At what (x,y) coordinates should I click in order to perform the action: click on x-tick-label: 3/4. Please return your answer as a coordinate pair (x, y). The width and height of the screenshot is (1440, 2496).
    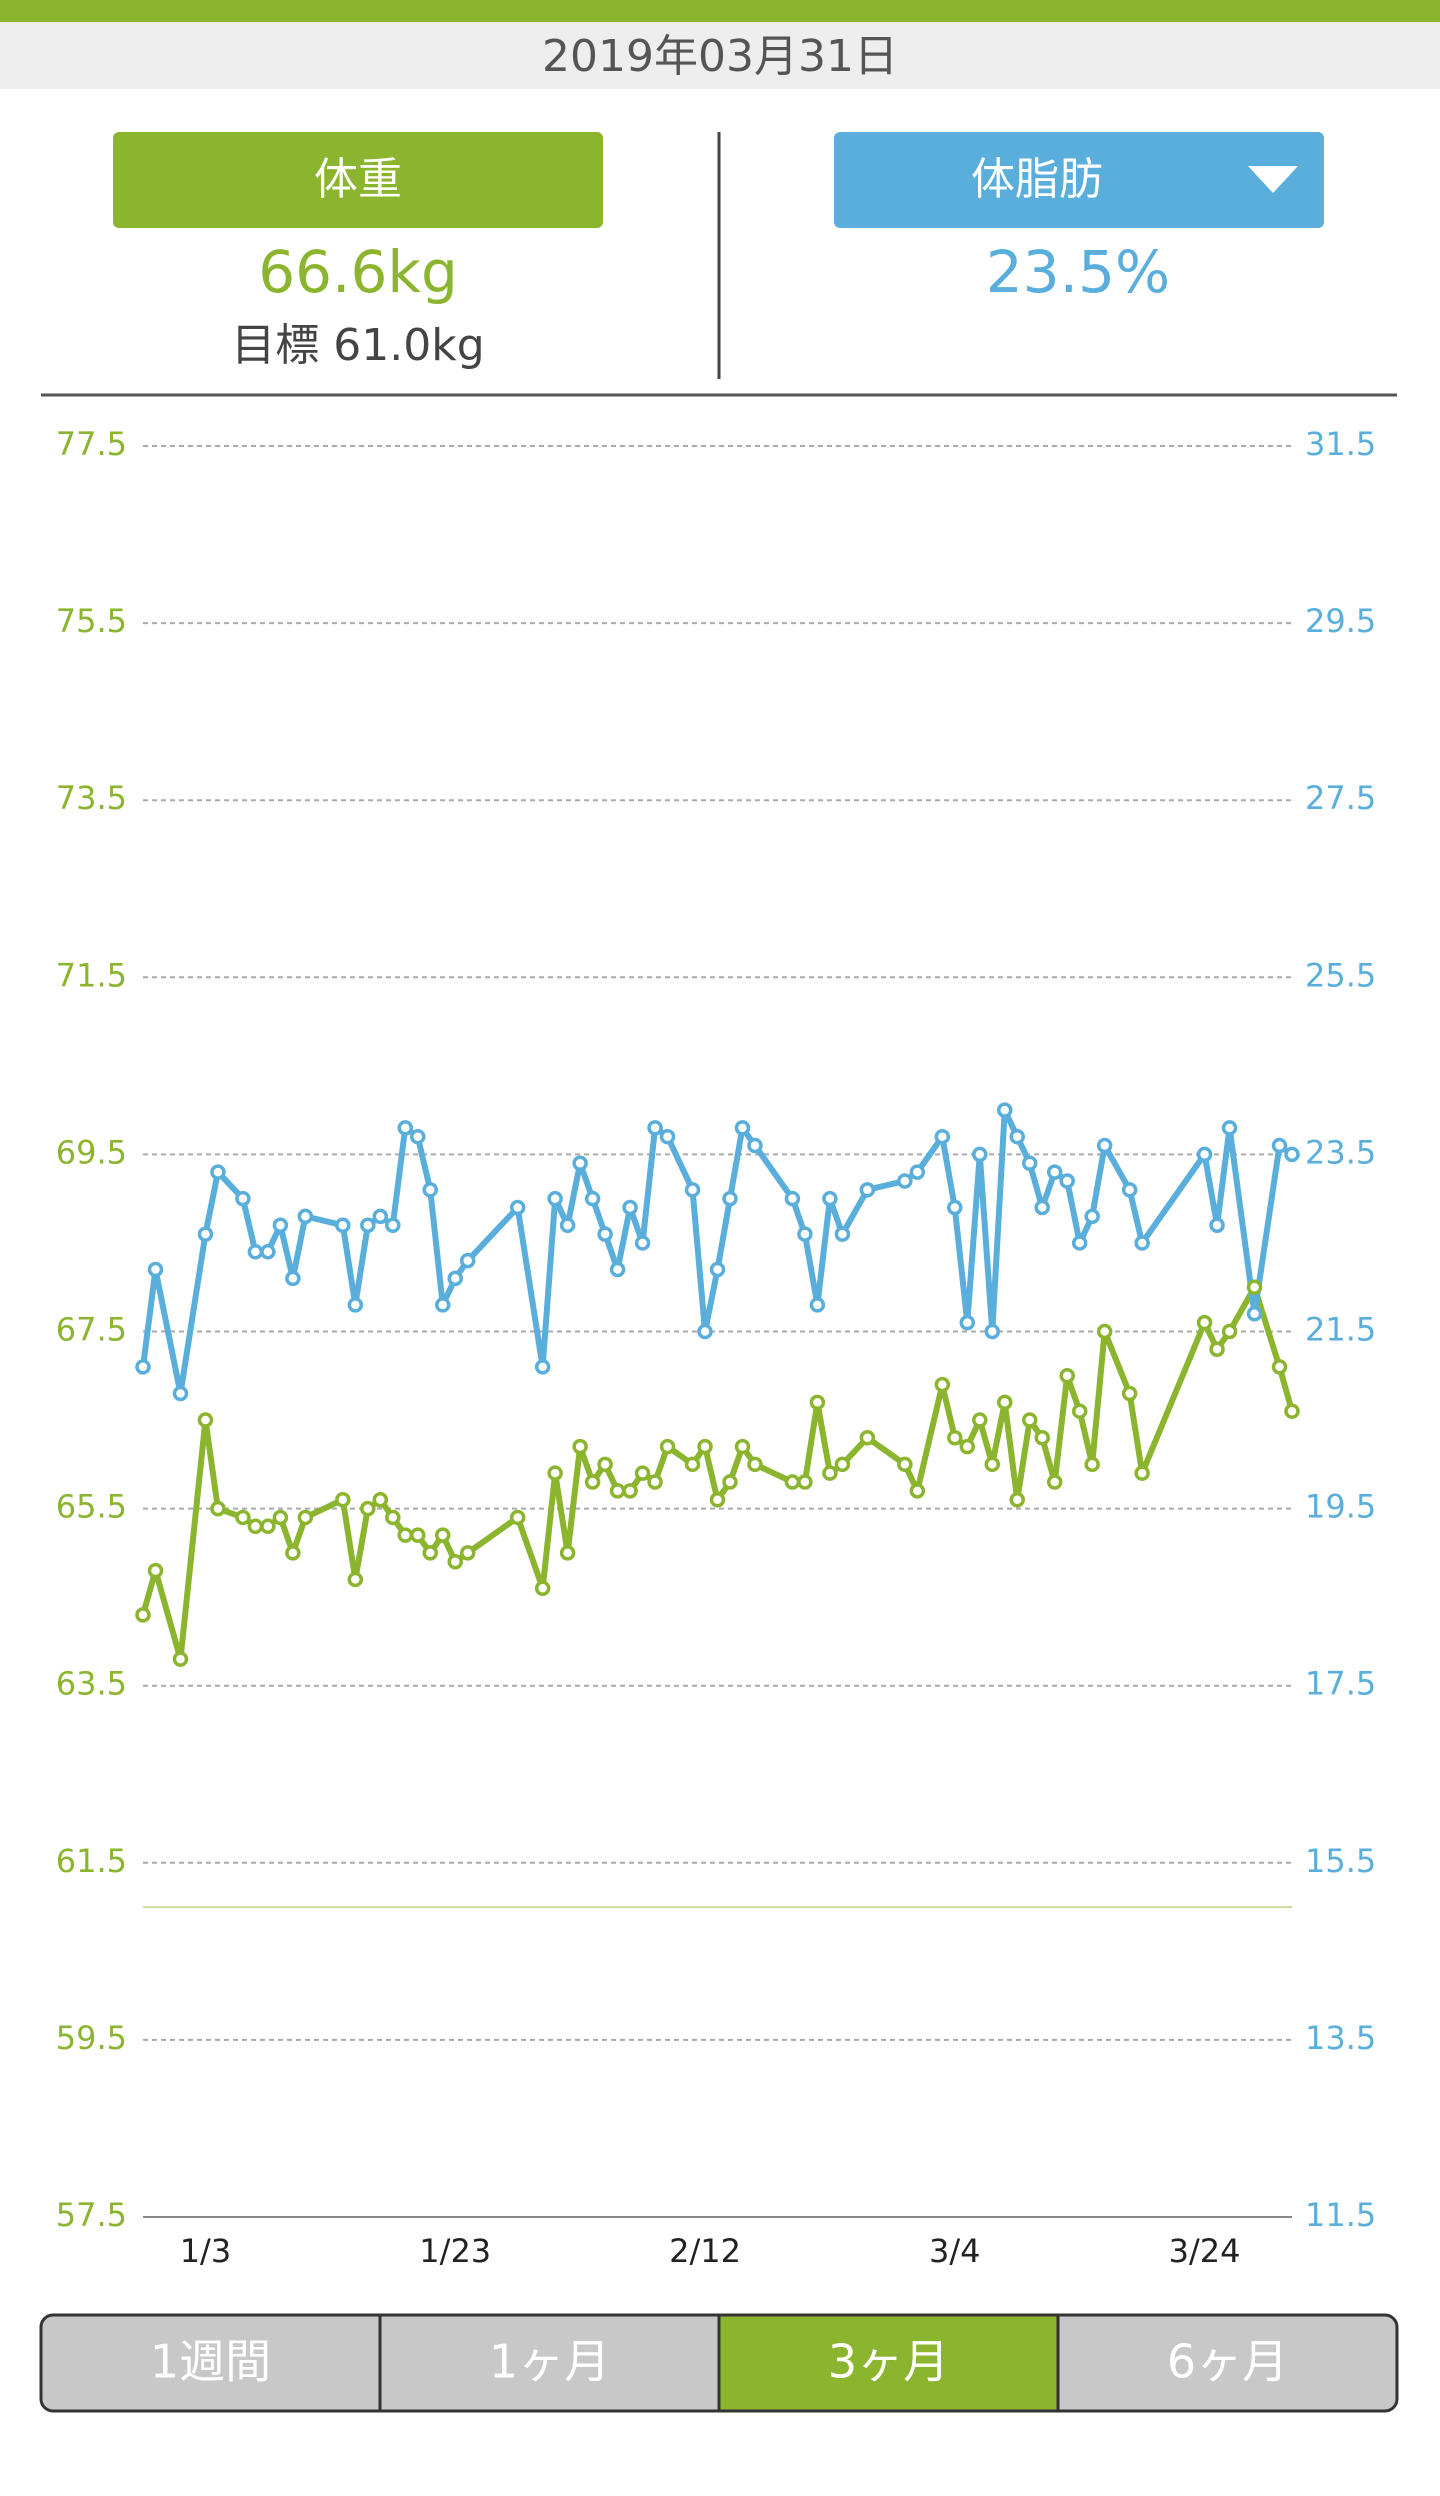
    Looking at the image, I should click on (955, 2251).